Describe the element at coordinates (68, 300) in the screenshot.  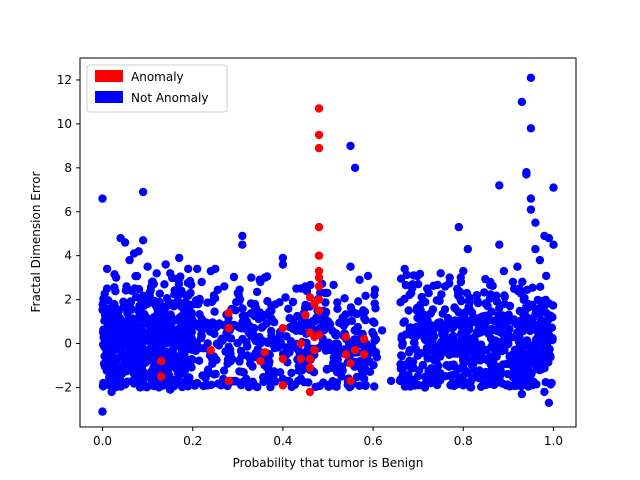
I see `y-tick-label: 2` at that location.